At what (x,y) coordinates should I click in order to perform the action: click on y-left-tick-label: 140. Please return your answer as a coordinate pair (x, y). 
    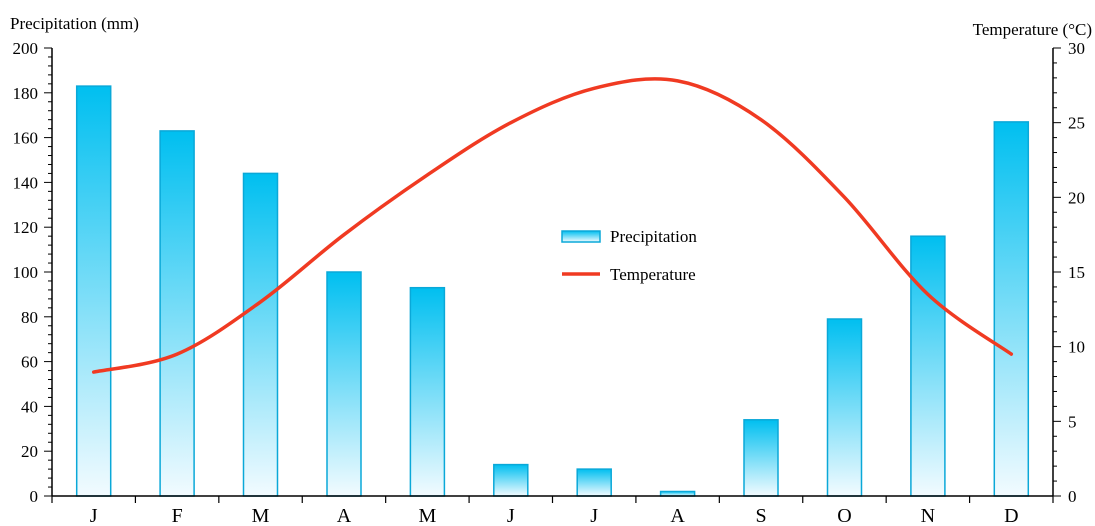
    Looking at the image, I should click on (26, 182).